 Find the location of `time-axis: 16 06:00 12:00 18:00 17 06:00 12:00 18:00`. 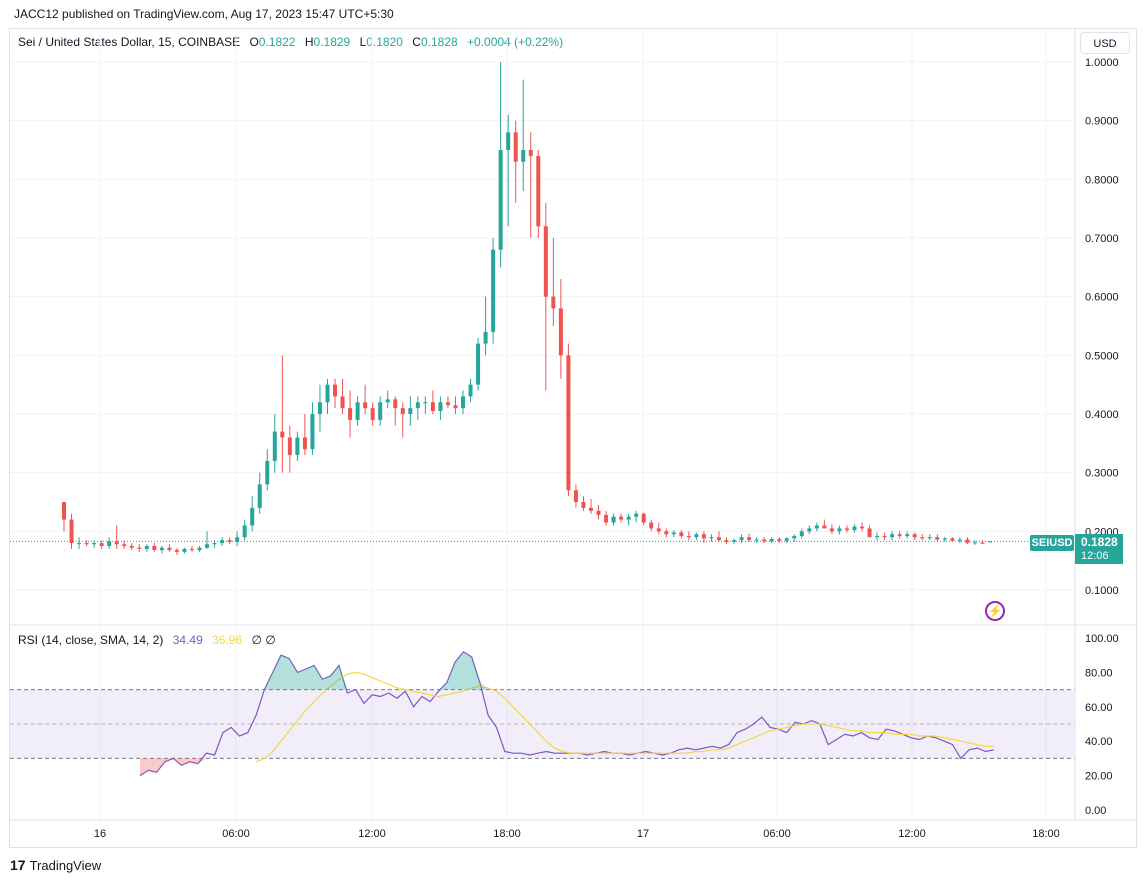

time-axis: 16 06:00 12:00 18:00 17 06:00 12:00 18:00 is located at coordinates (577, 834).